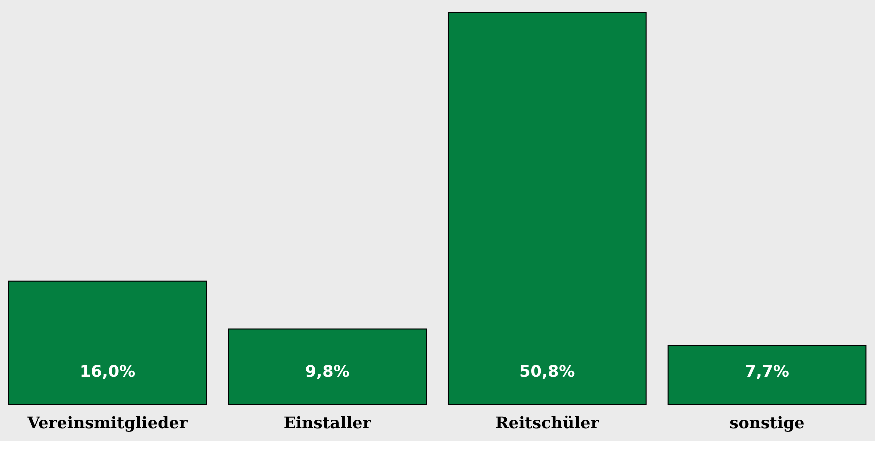 This screenshot has height=450, width=875. What do you see at coordinates (548, 371) in the screenshot?
I see `data-label: 50,8%` at bounding box center [548, 371].